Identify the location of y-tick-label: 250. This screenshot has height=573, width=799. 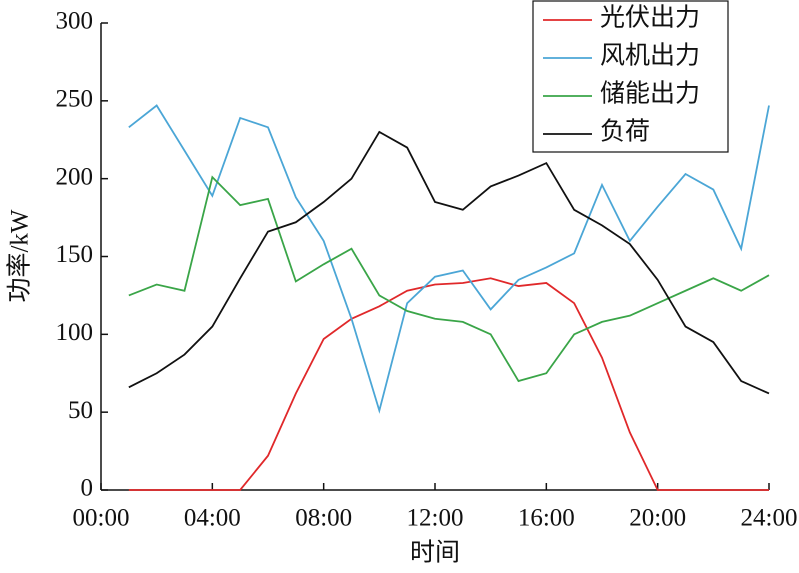
(75, 99).